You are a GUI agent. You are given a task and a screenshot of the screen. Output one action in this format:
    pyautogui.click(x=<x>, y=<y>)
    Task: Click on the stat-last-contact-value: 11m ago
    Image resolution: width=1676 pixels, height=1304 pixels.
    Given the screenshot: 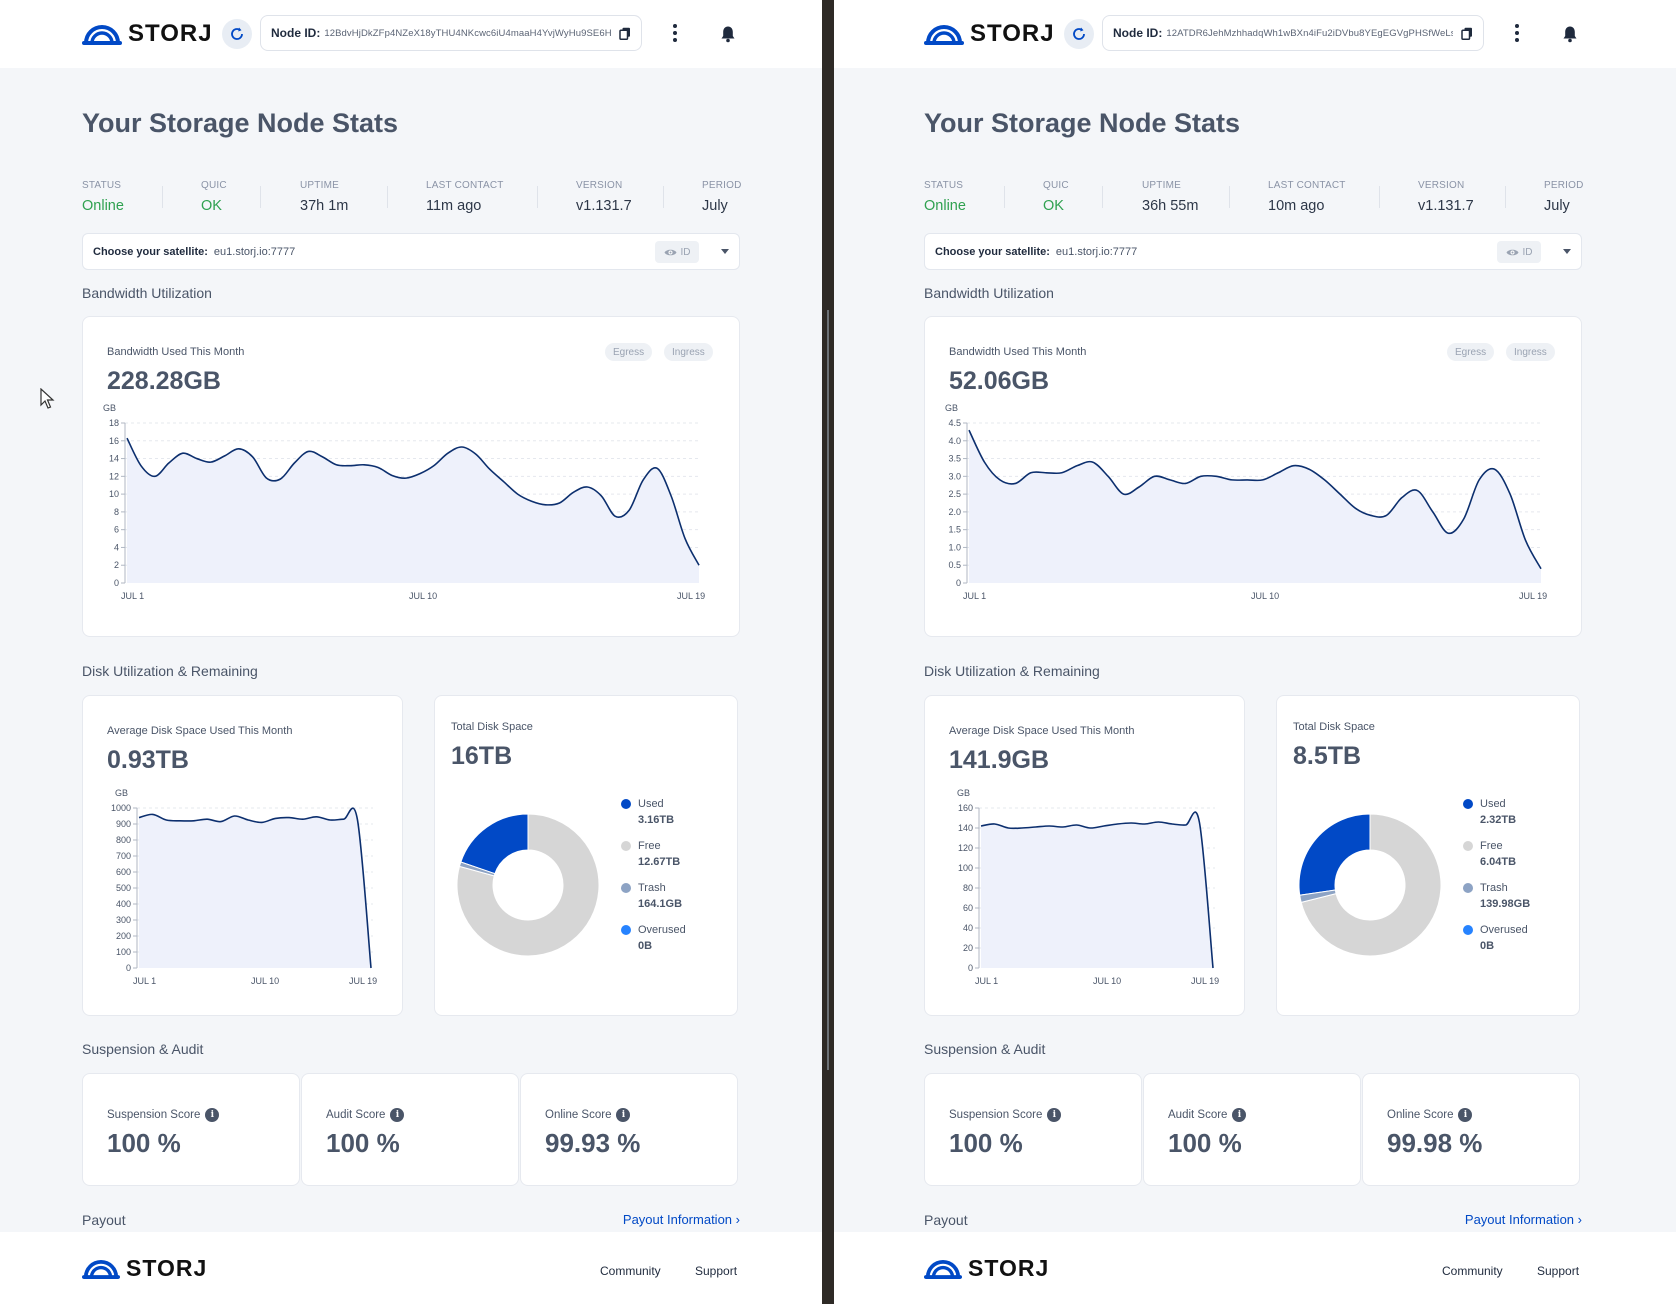 What is the action you would take?
    pyautogui.click(x=454, y=206)
    